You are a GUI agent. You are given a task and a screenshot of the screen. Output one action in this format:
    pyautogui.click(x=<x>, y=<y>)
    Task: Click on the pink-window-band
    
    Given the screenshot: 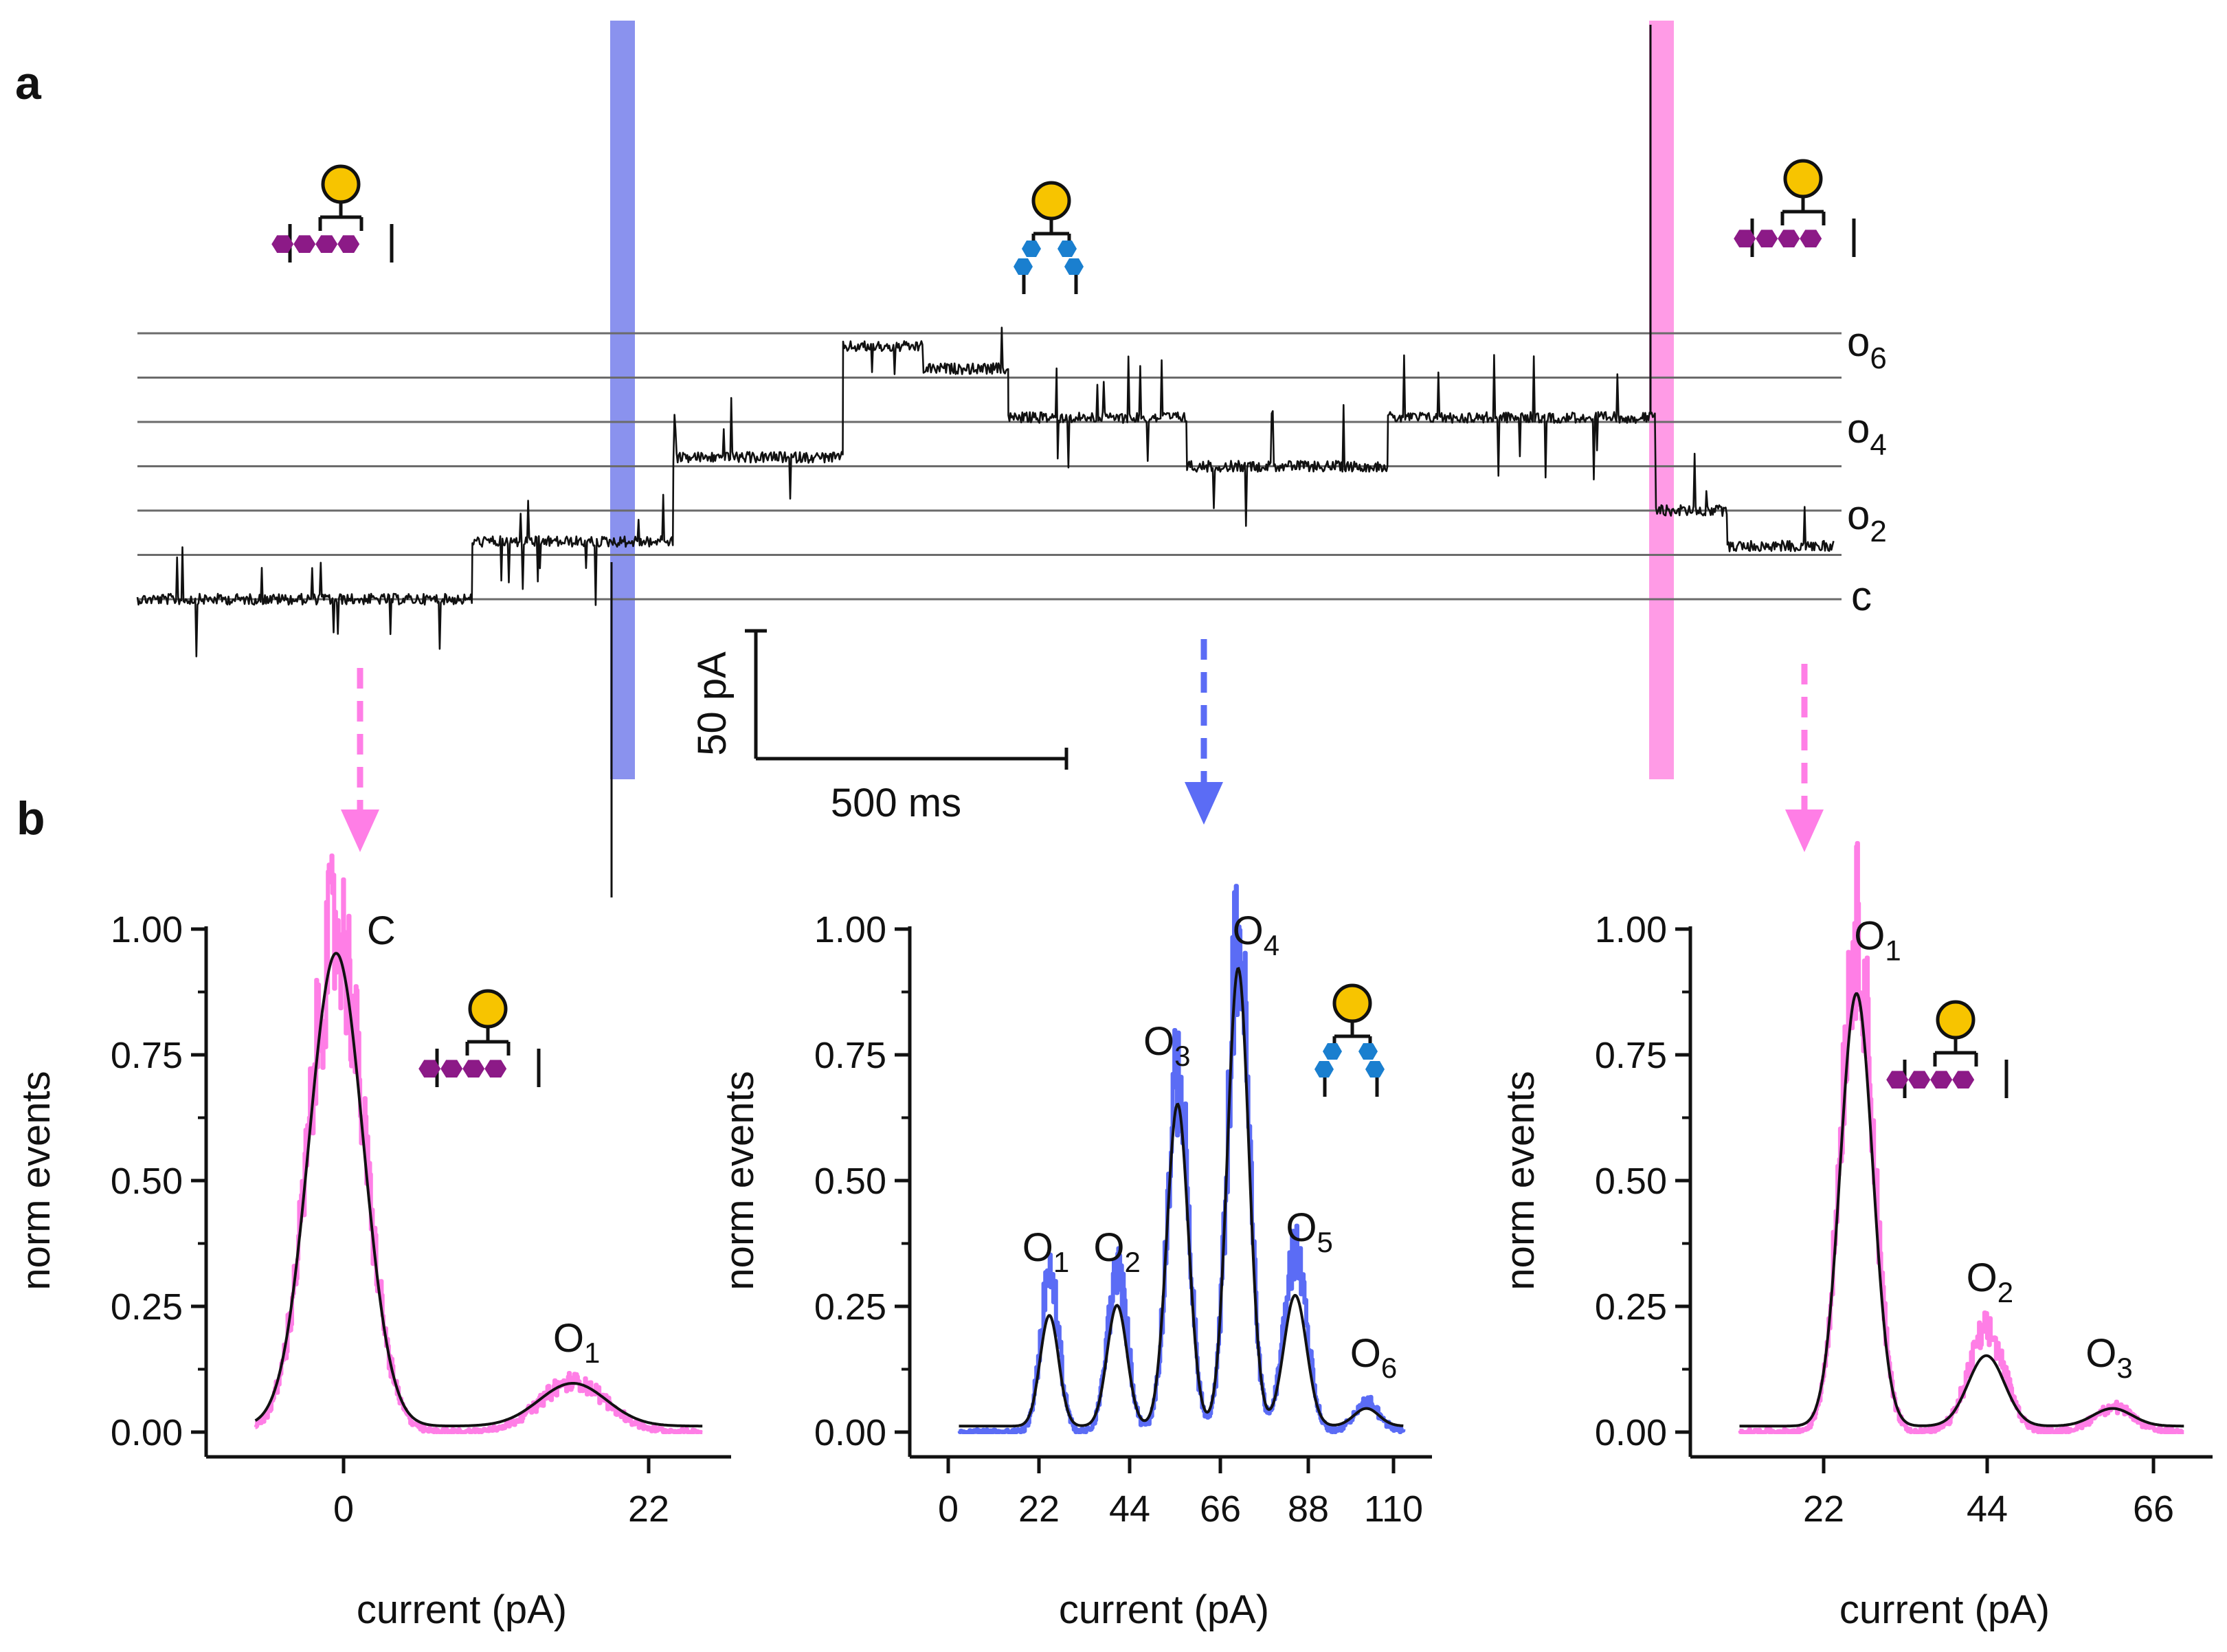 What is the action you would take?
    pyautogui.click(x=1661, y=400)
    